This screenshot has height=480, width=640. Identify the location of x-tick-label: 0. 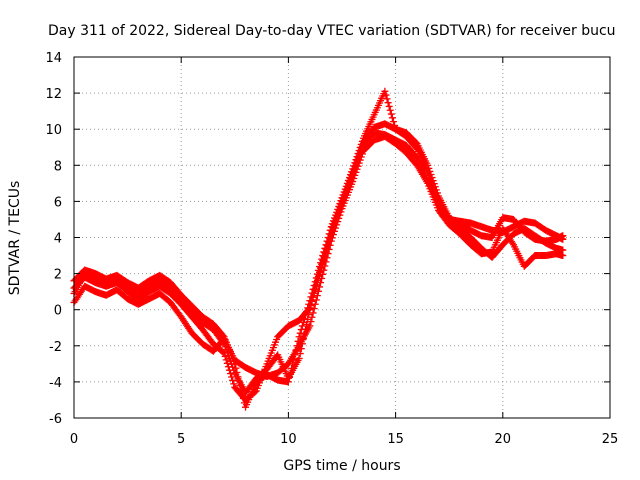
(74, 439).